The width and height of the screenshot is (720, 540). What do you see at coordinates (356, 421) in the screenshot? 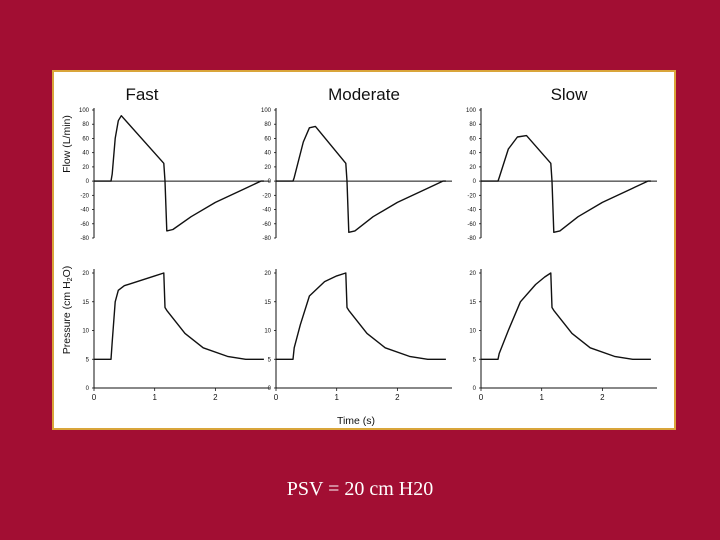
I see `time-axis-label: Time (s)` at bounding box center [356, 421].